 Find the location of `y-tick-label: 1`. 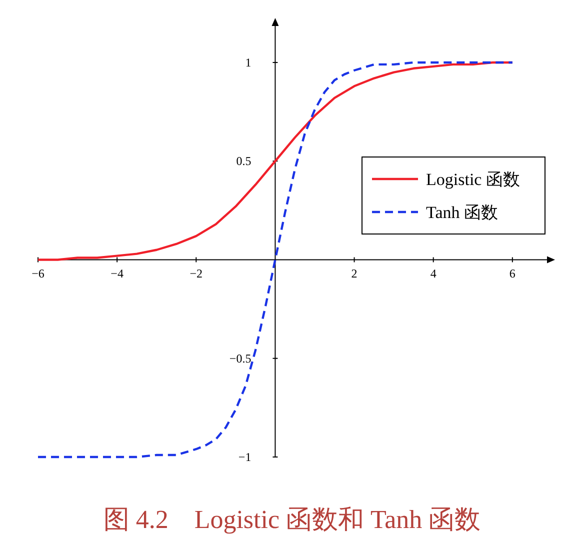

y-tick-label: 1 is located at coordinates (248, 62).